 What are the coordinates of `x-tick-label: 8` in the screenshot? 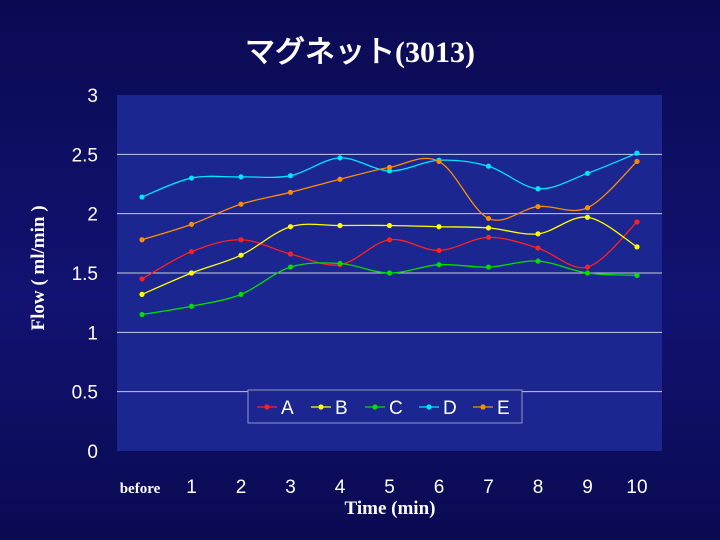 It's located at (538, 487).